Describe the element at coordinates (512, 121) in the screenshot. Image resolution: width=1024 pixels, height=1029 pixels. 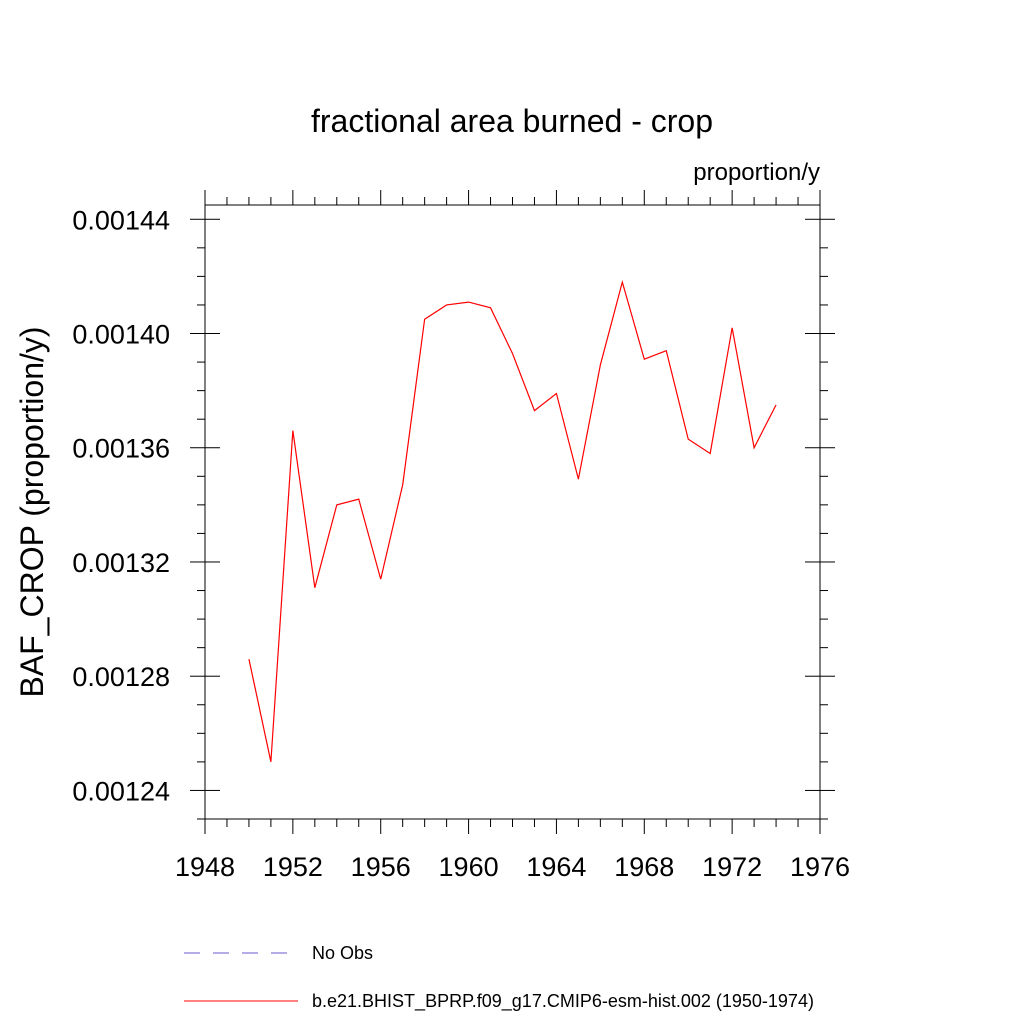
I see `chart-title: fractional area burned - crop` at that location.